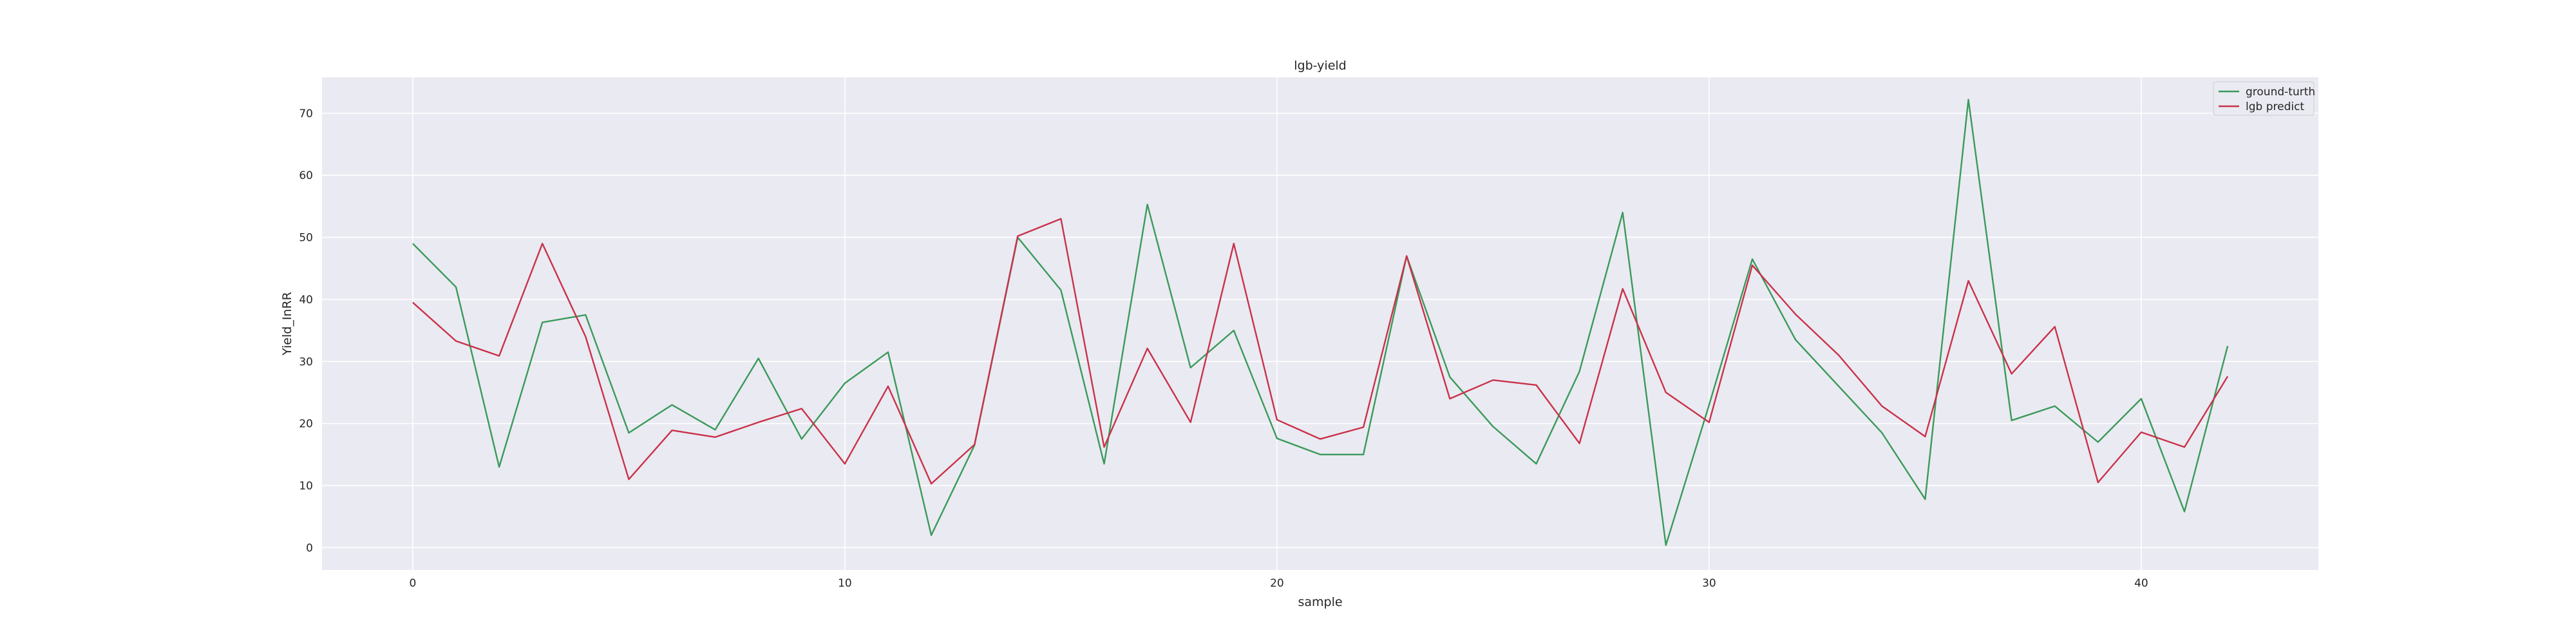  Describe the element at coordinates (413, 583) in the screenshot. I see `x-tick-label: 0` at that location.